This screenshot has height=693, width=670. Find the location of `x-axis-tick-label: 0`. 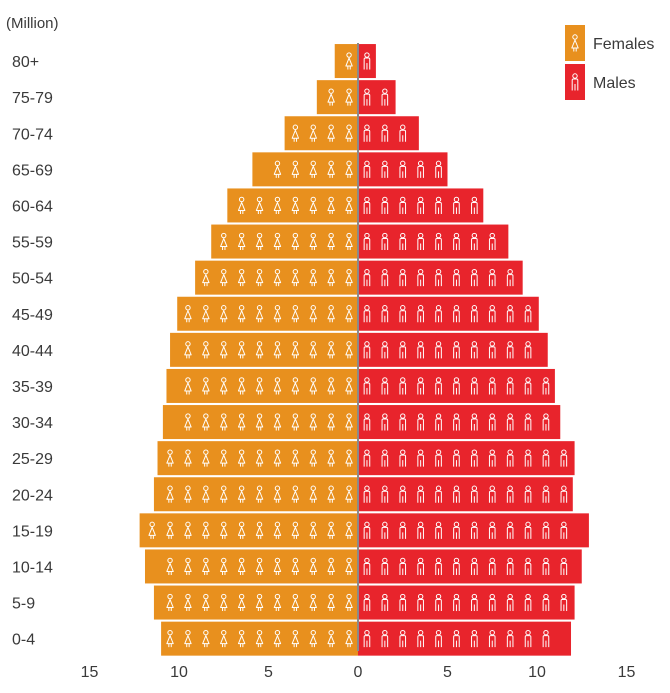

x-axis-tick-label: 0 is located at coordinates (358, 672).